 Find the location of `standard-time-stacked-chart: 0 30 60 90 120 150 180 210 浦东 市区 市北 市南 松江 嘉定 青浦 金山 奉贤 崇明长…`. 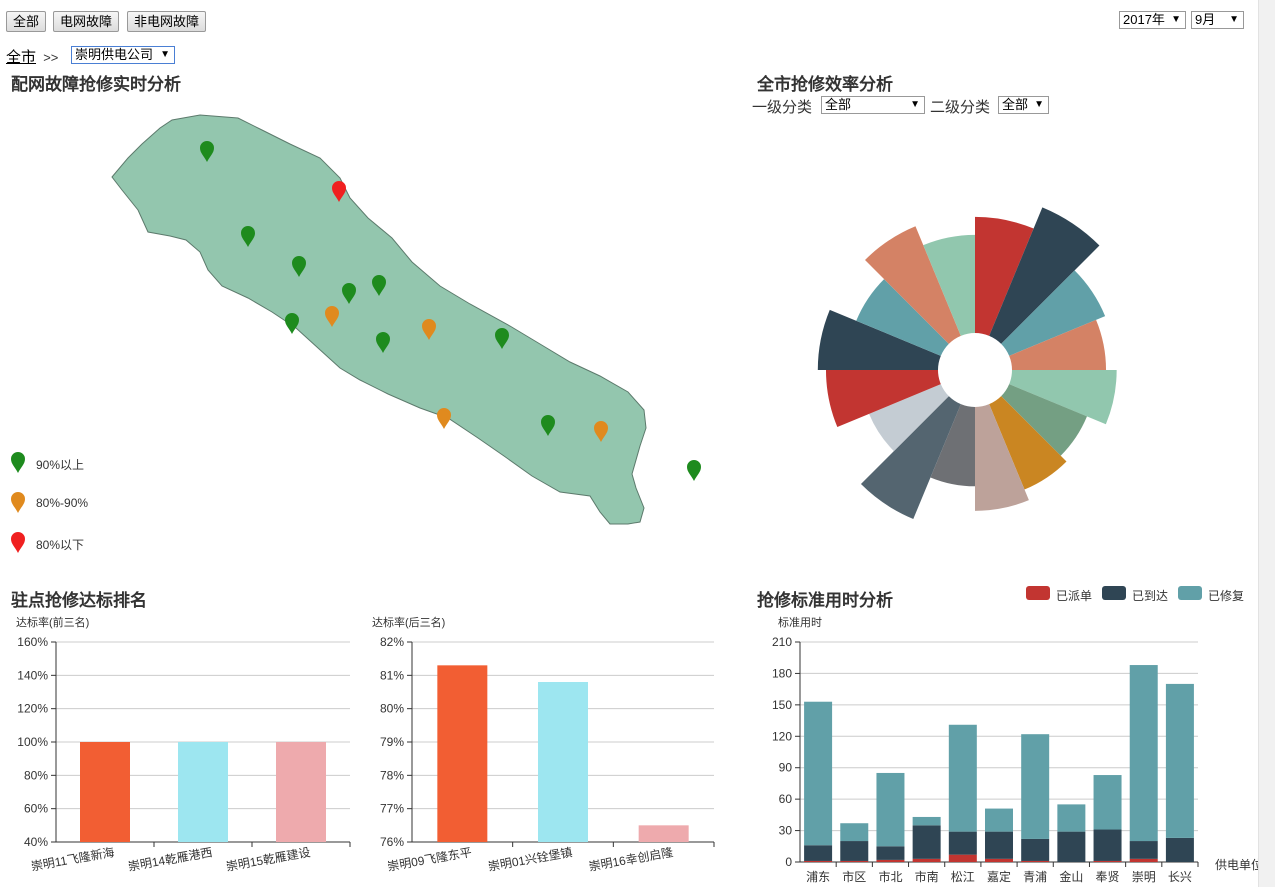

standard-time-stacked-chart: 0 30 60 90 120 150 180 210 浦东 市区 市北 市南 松江 嘉定 青浦 金山 奉贤 崇明长… is located at coordinates (985, 759).